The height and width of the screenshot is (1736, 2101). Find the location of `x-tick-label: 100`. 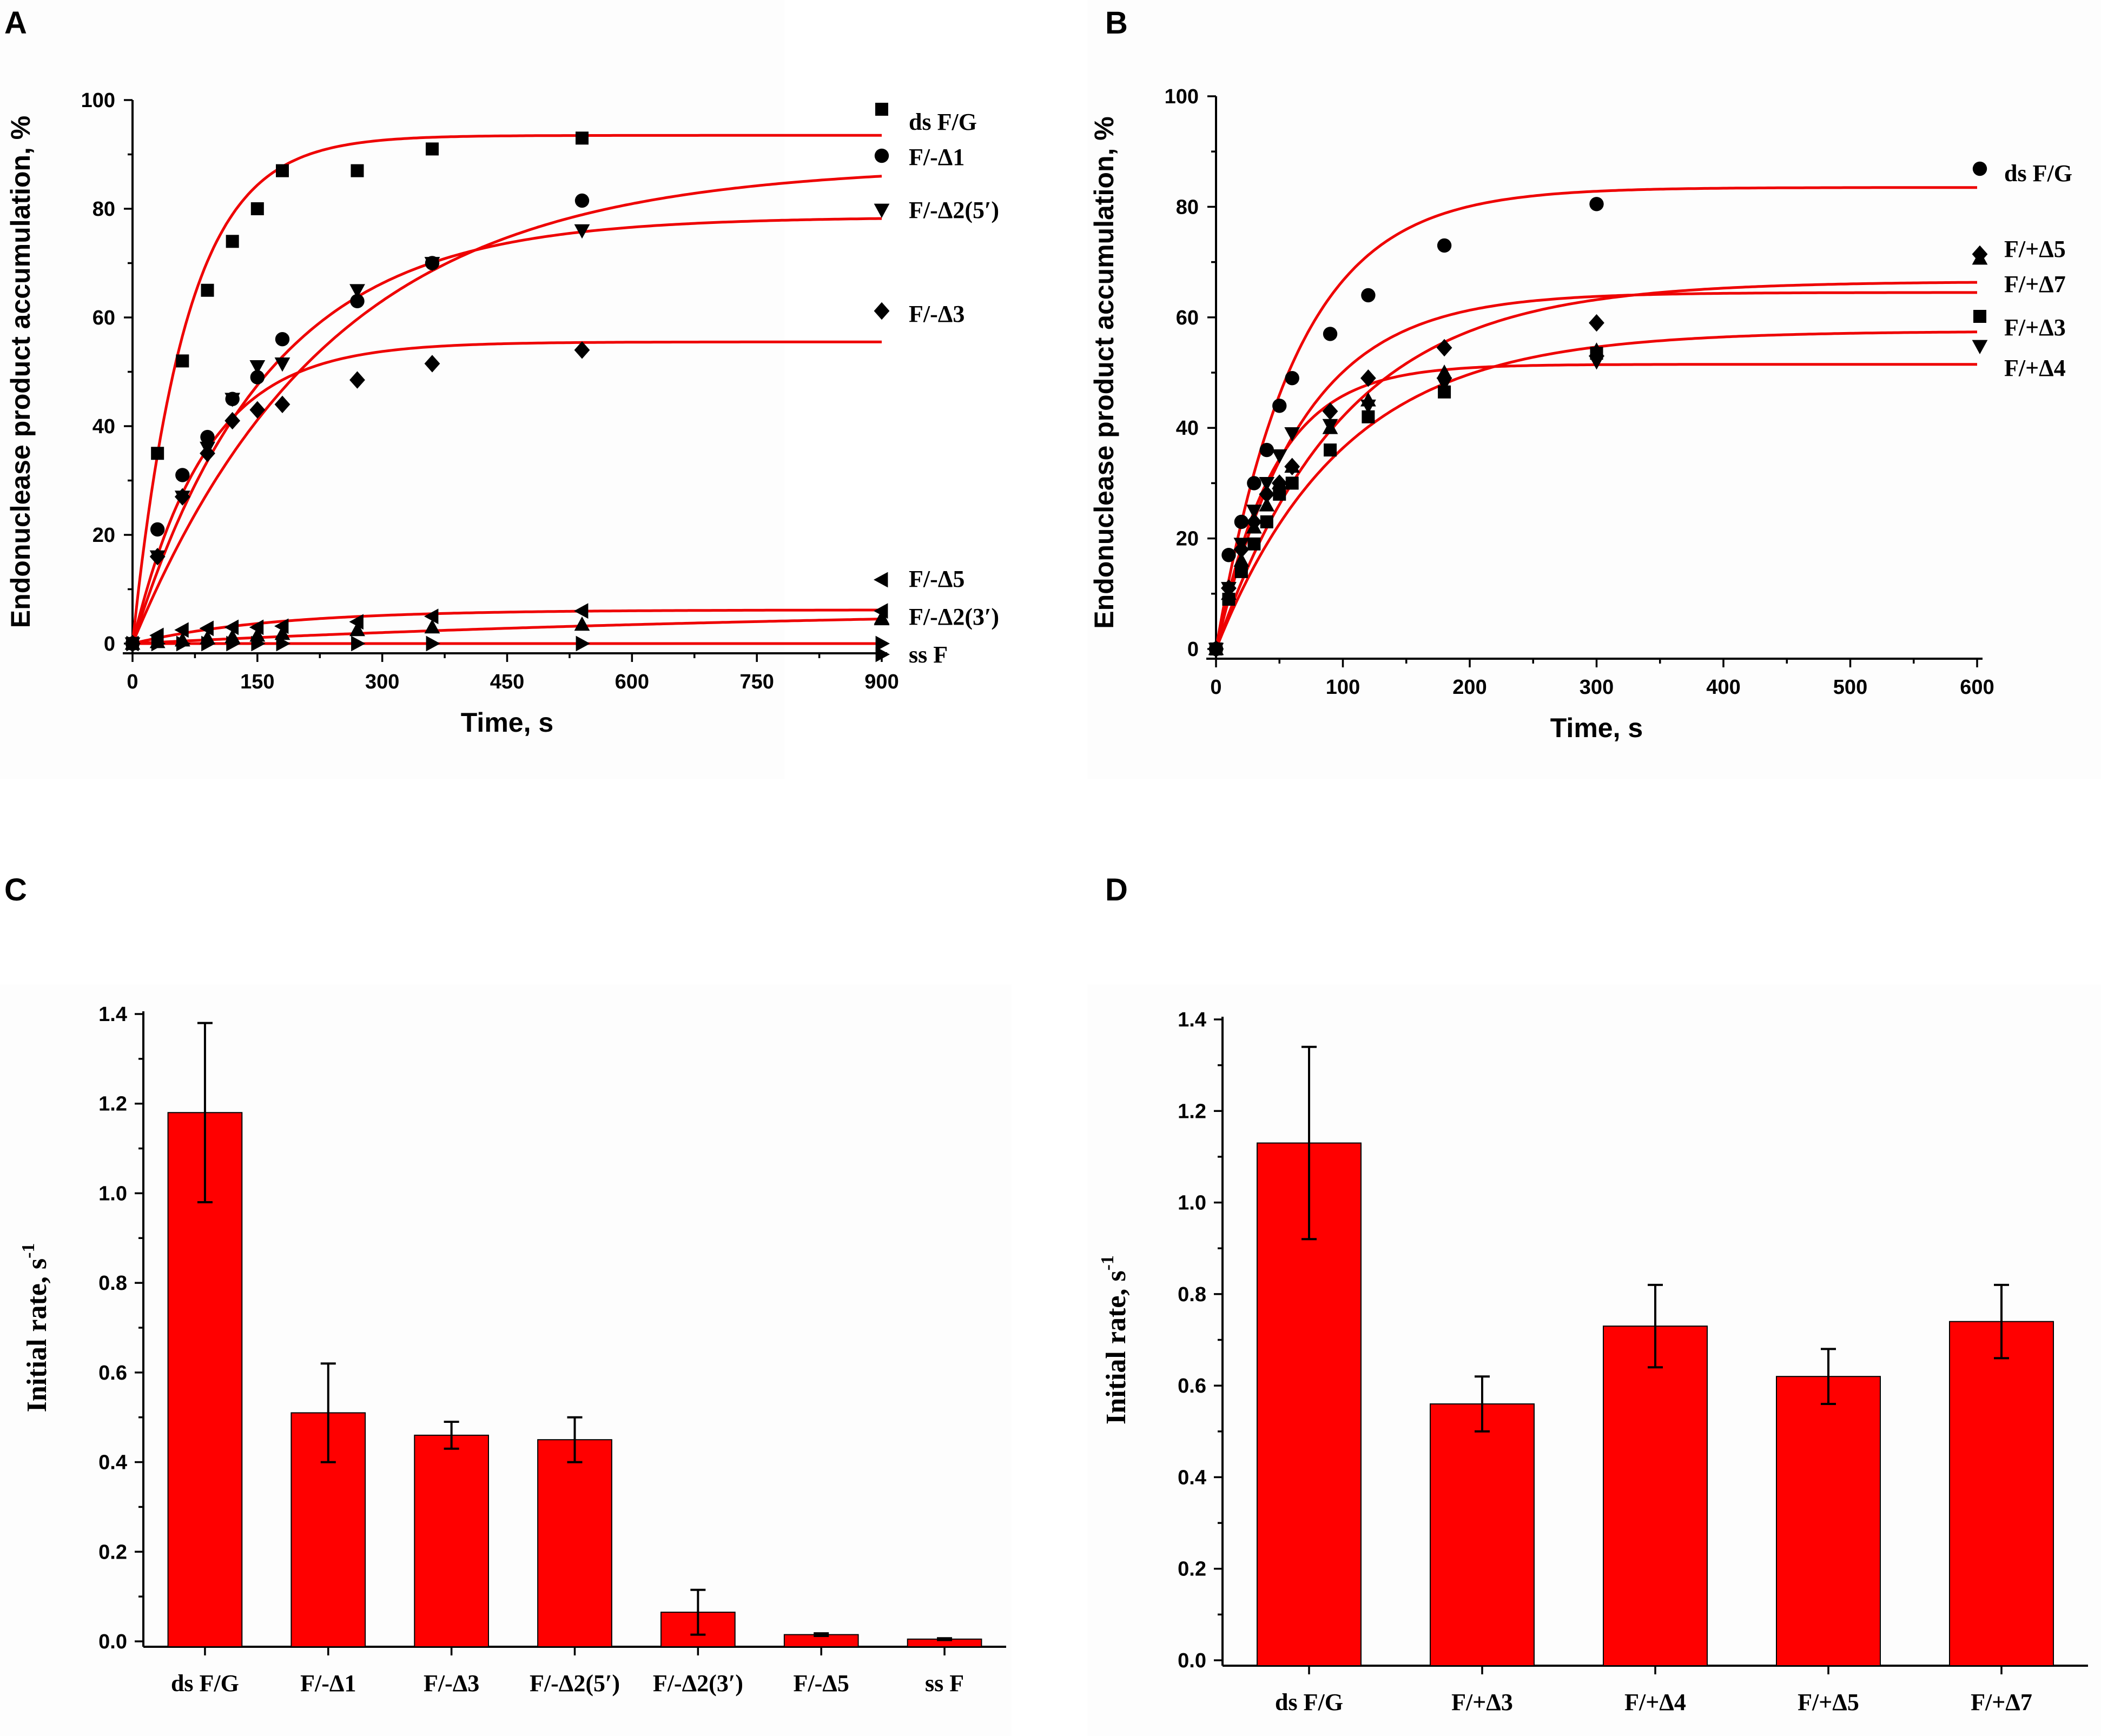

x-tick-label: 100 is located at coordinates (1343, 687).